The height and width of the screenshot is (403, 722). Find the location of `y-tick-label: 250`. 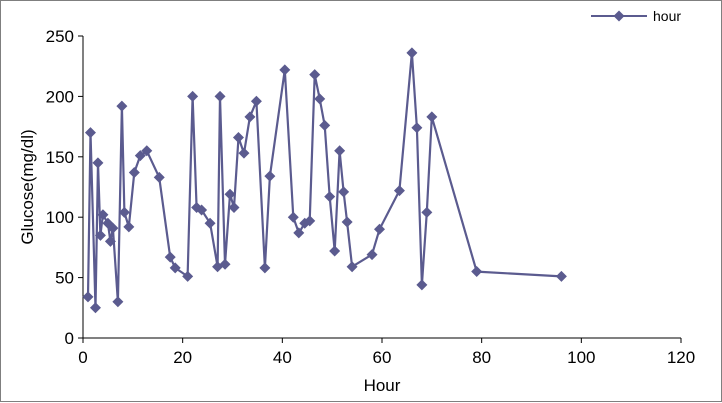

y-tick-label: 250 is located at coordinates (60, 36).